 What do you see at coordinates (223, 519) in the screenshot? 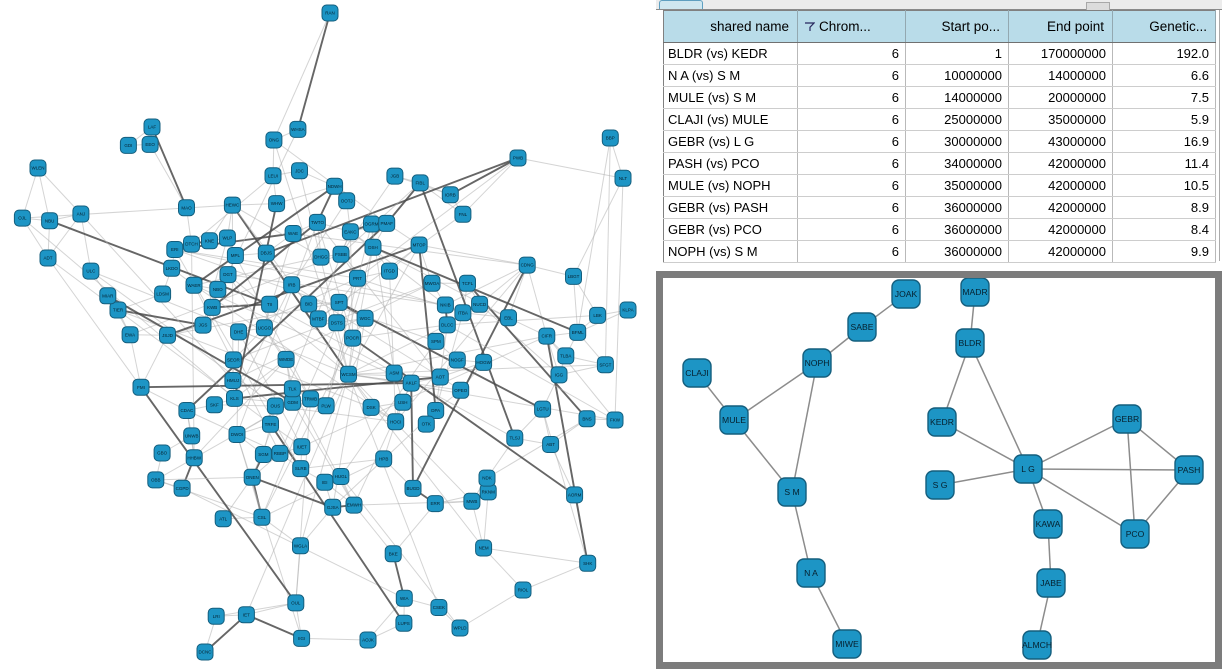
I see `node: ATL` at bounding box center [223, 519].